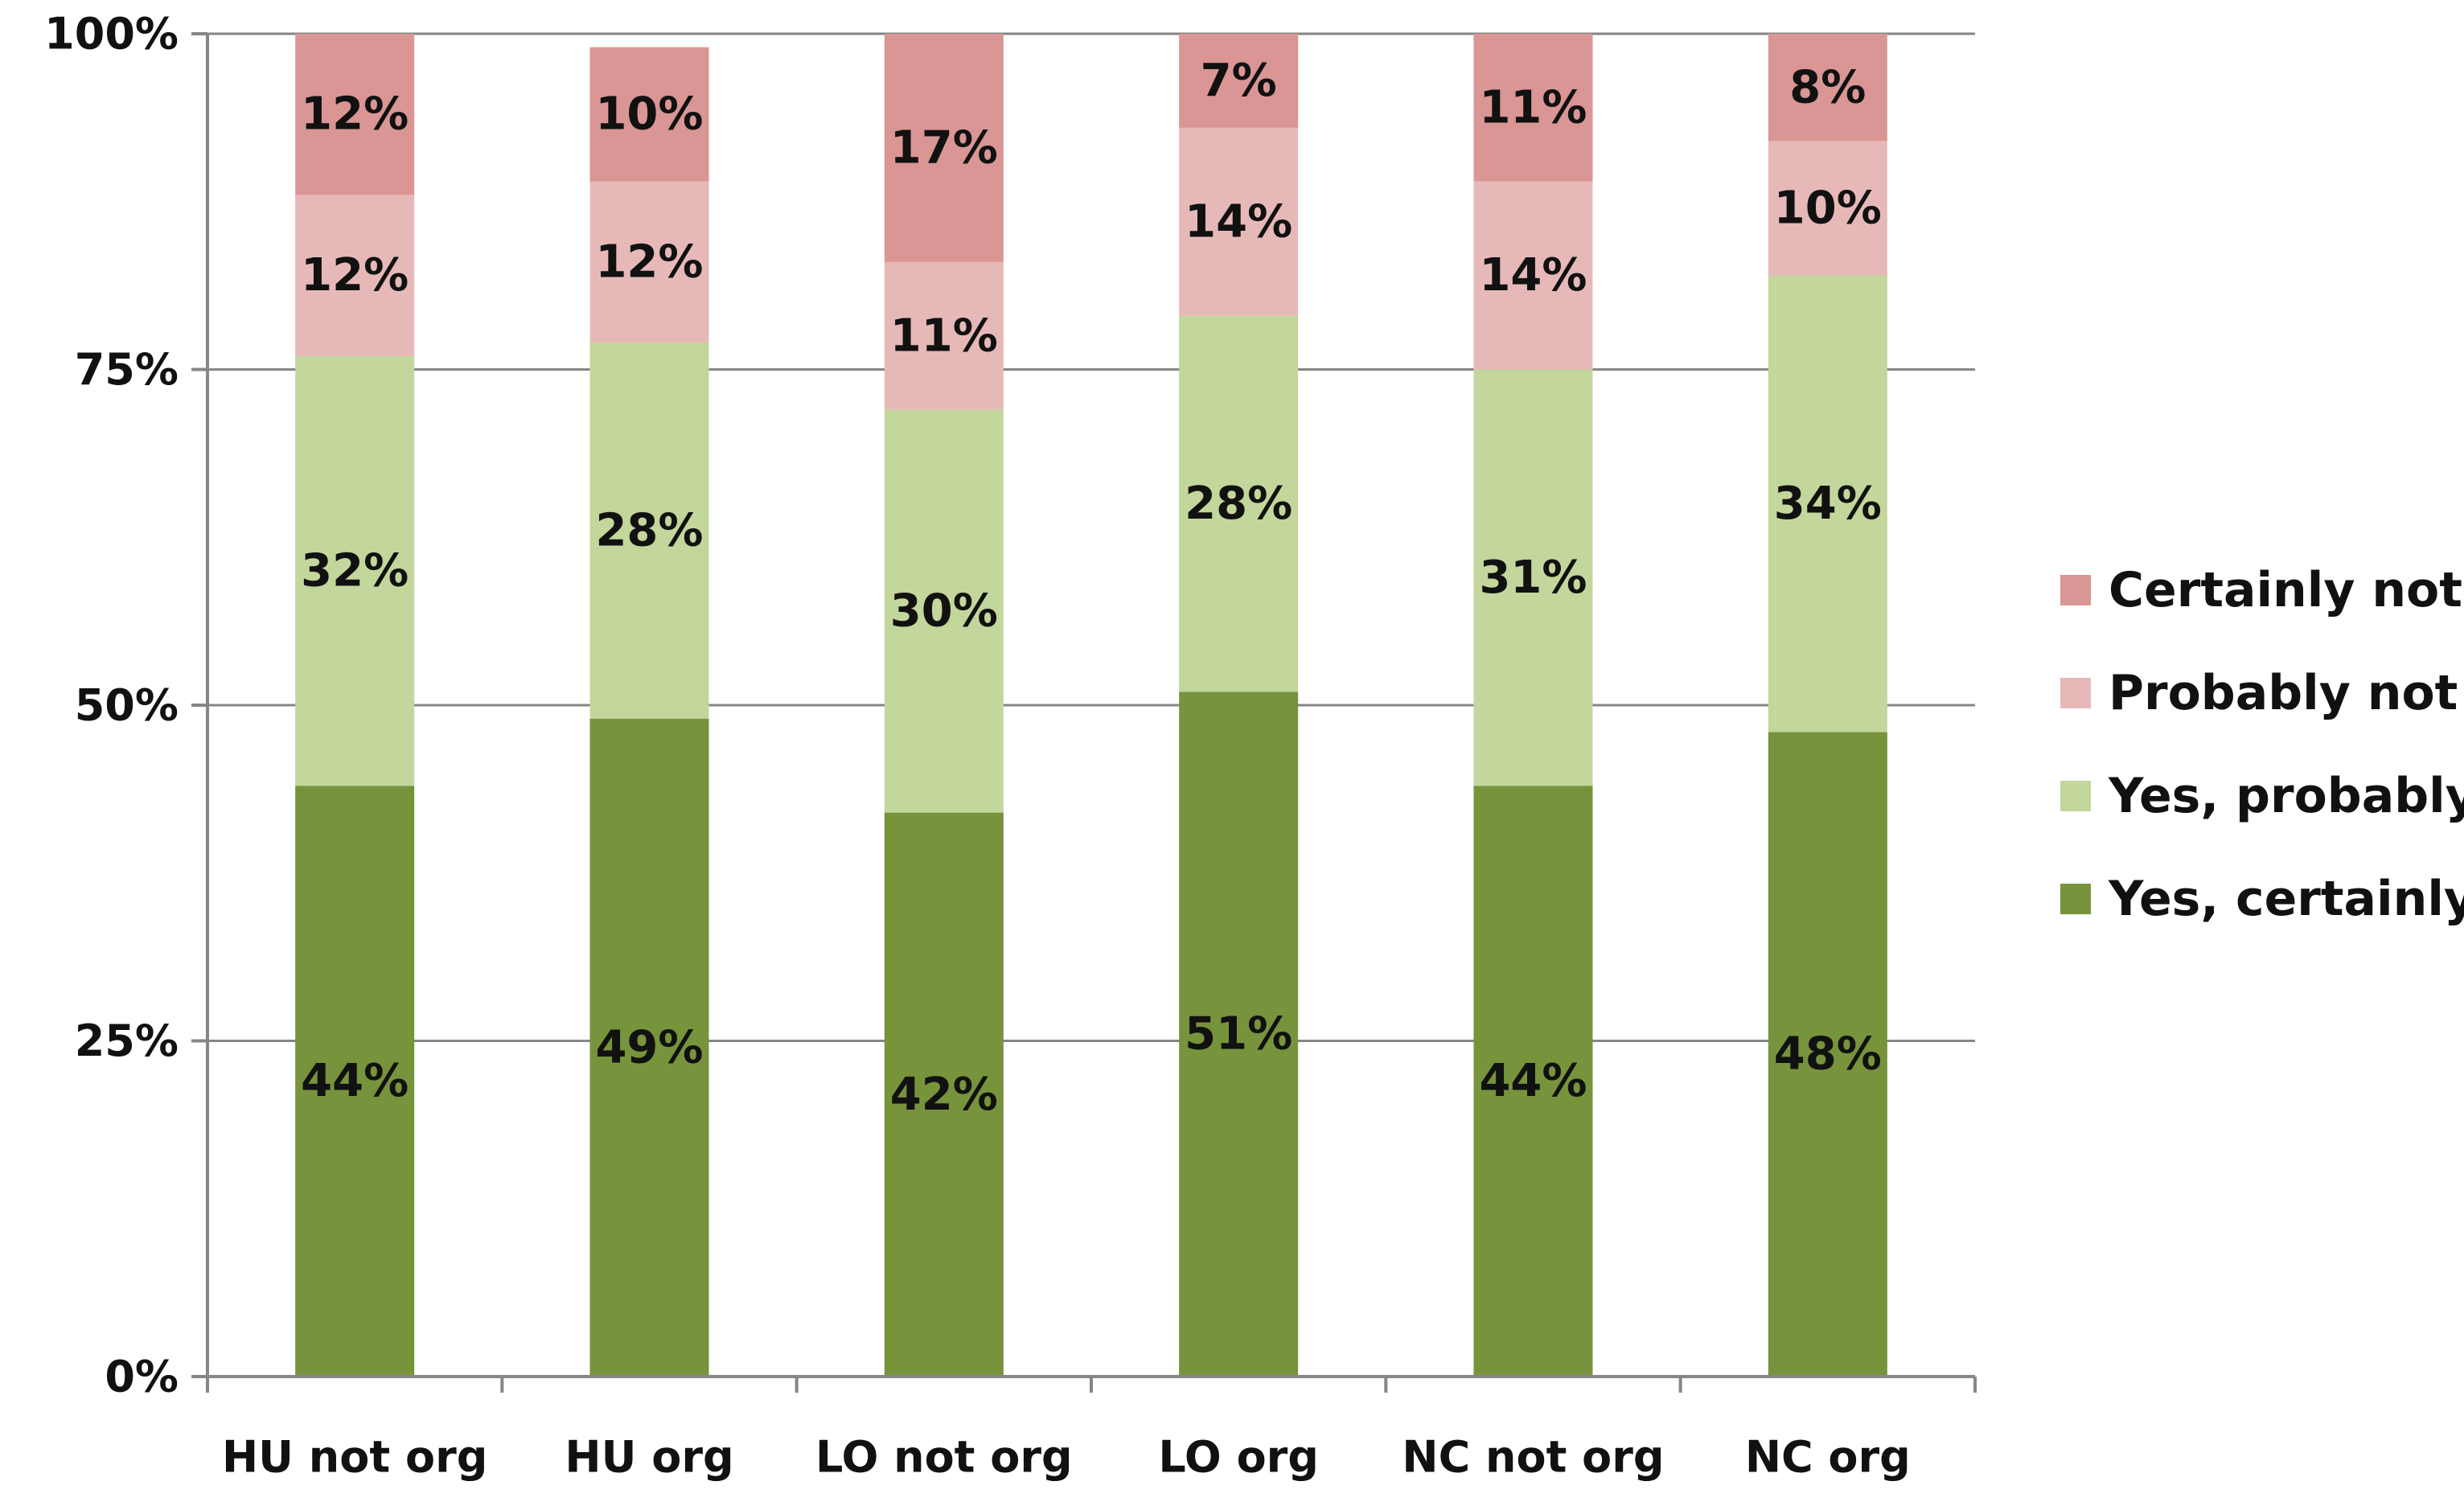  I want to click on data-label: 48%, so click(1828, 1054).